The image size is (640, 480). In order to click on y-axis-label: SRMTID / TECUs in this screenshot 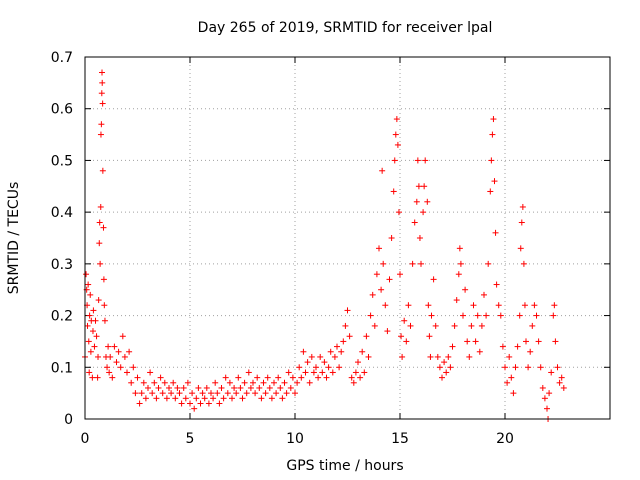, I will do `click(14, 238)`.